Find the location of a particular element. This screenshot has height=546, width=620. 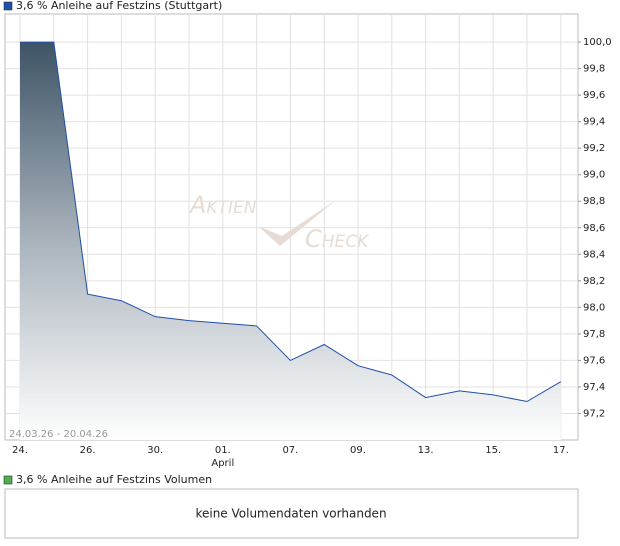

legend-label: 3,6 % Anleihe auf Festzins (Stuttgart) is located at coordinates (119, 6).